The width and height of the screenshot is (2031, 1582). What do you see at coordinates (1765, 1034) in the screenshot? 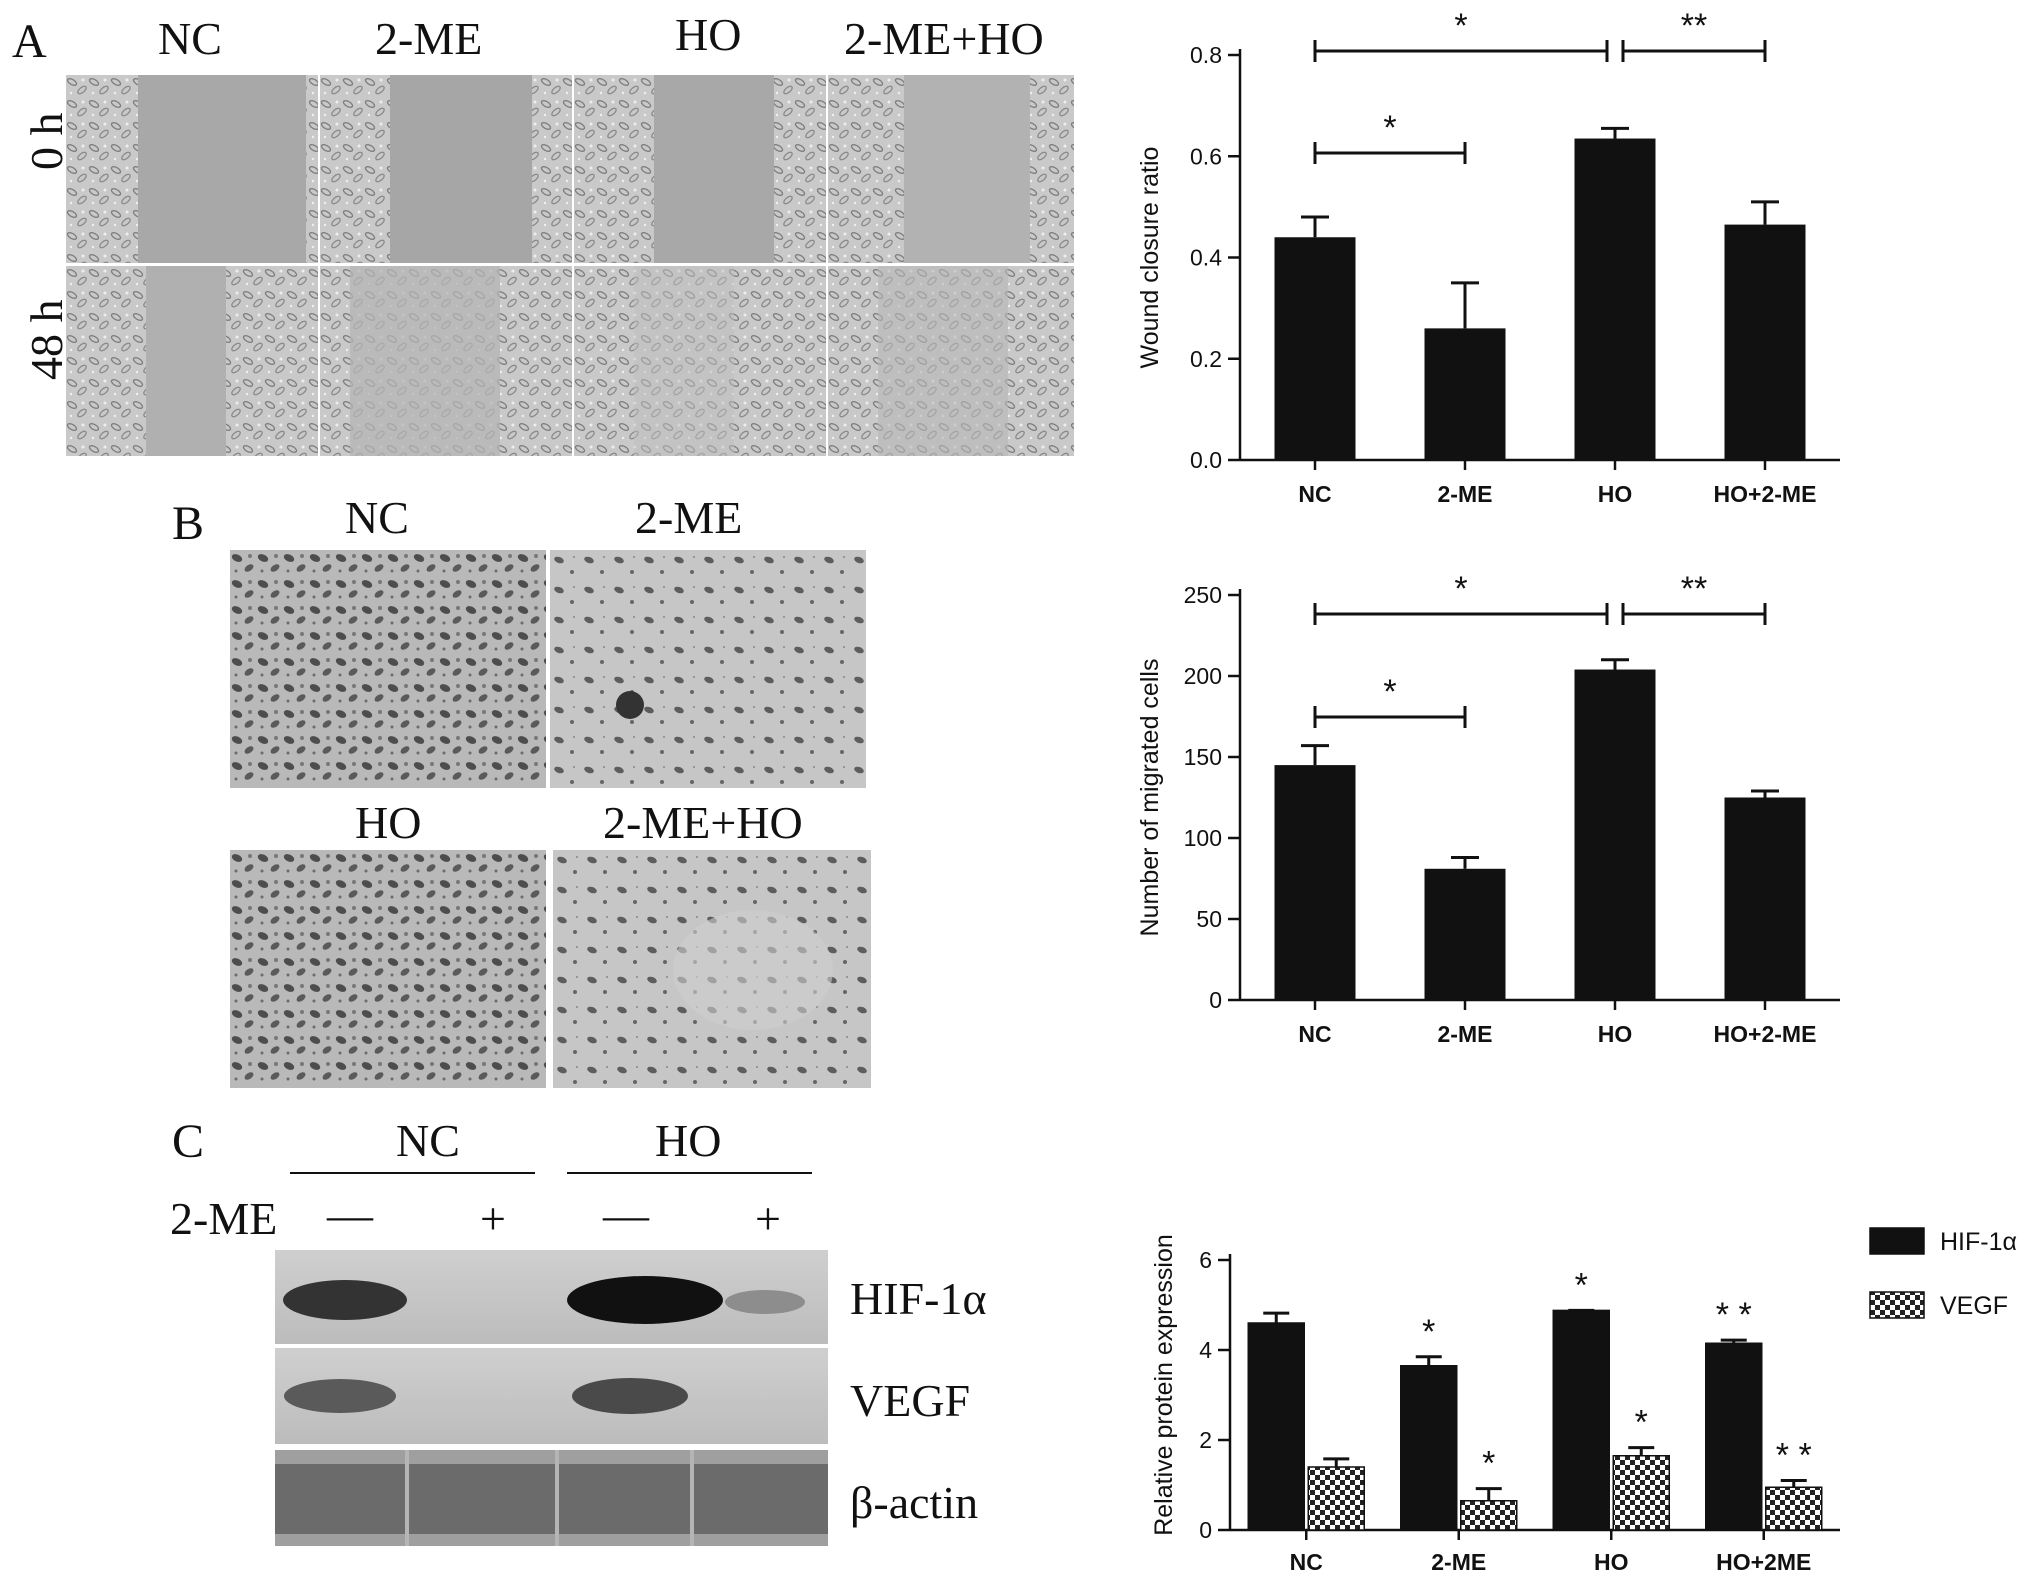
I see `x-tick-label: HO+2-ME` at bounding box center [1765, 1034].